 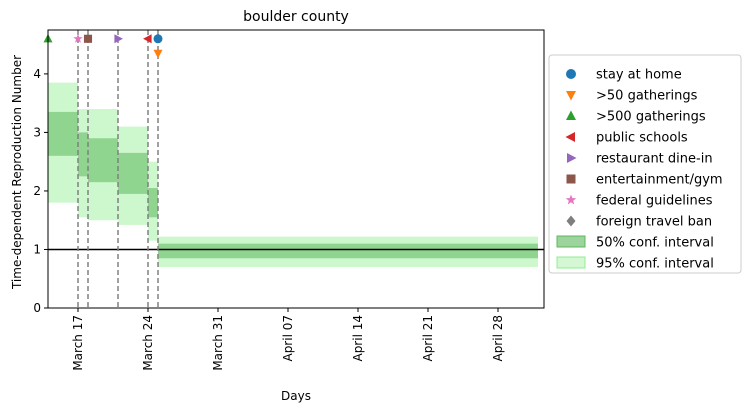 I want to click on x-tick-label-5: April 21, so click(x=428, y=338).